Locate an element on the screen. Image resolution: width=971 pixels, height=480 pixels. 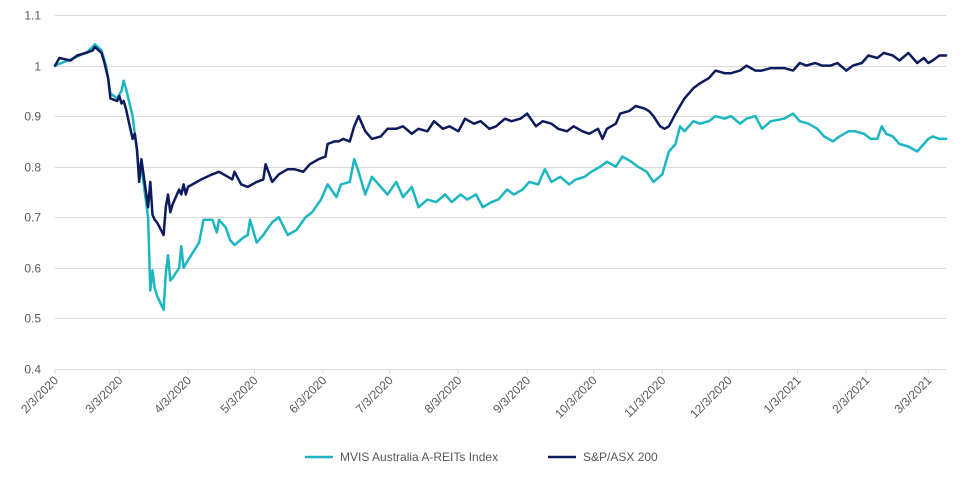
x-tick-label: 11/3/2020 is located at coordinates (644, 396).